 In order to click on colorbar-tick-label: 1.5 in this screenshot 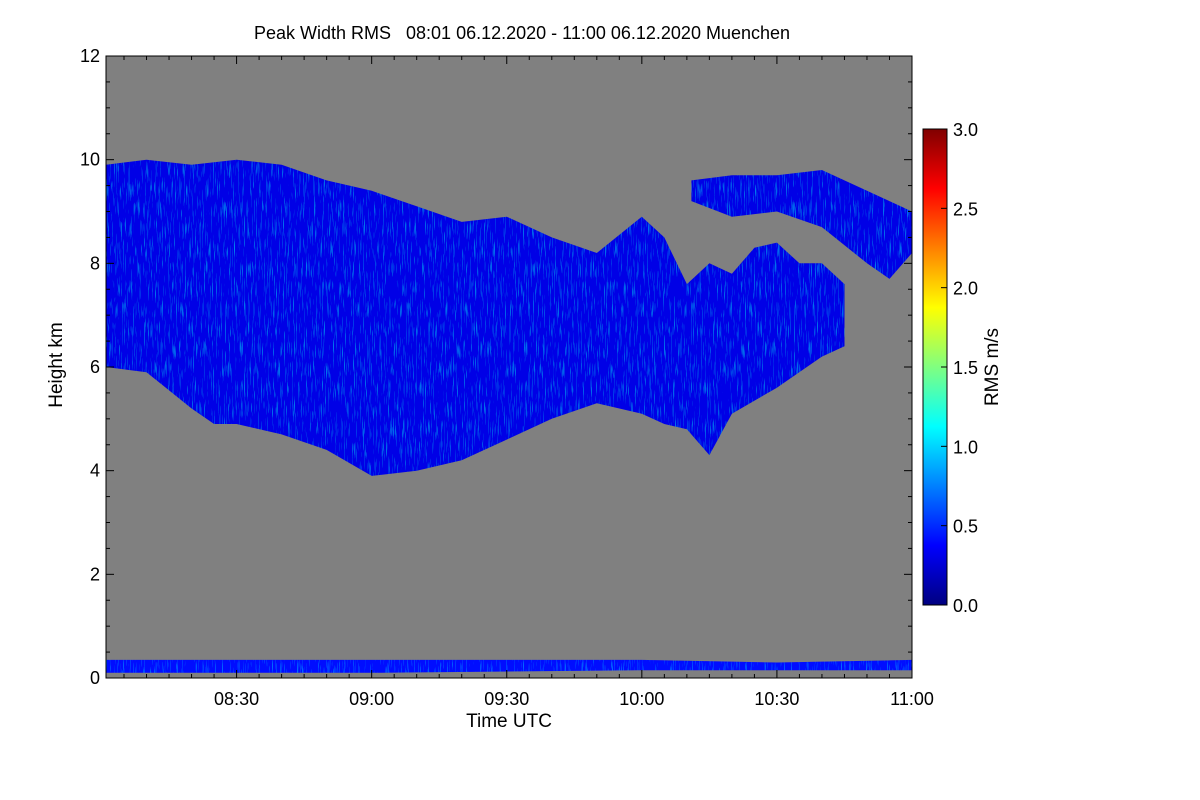, I will do `click(965, 368)`.